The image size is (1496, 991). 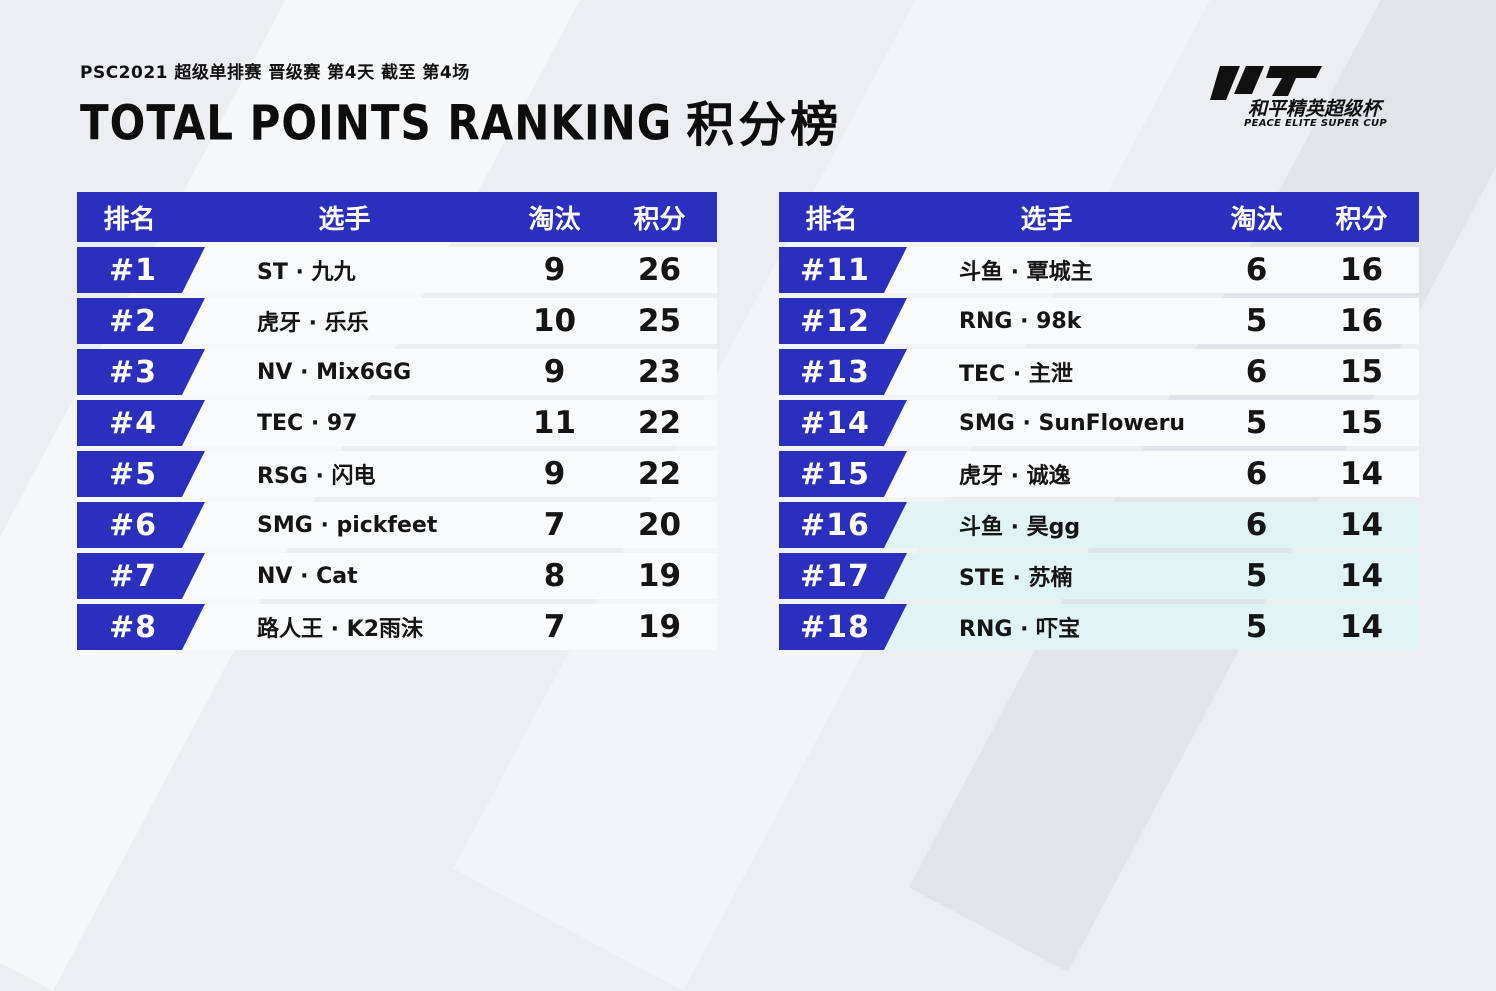 What do you see at coordinates (376, 122) in the screenshot?
I see `page-title-en: TOTAL POINTS RANKING` at bounding box center [376, 122].